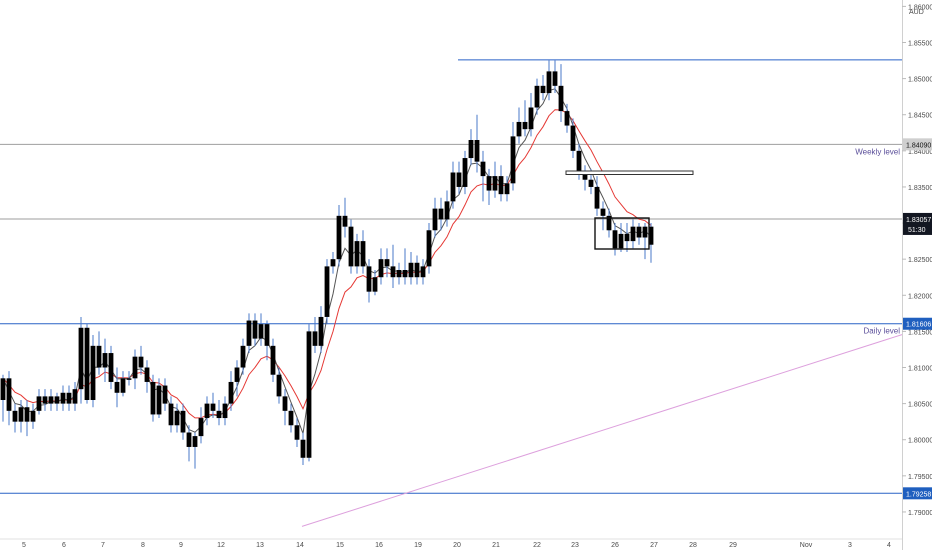  Describe the element at coordinates (918, 325) in the screenshot. I see `level-tag-label: 1.81606` at that location.